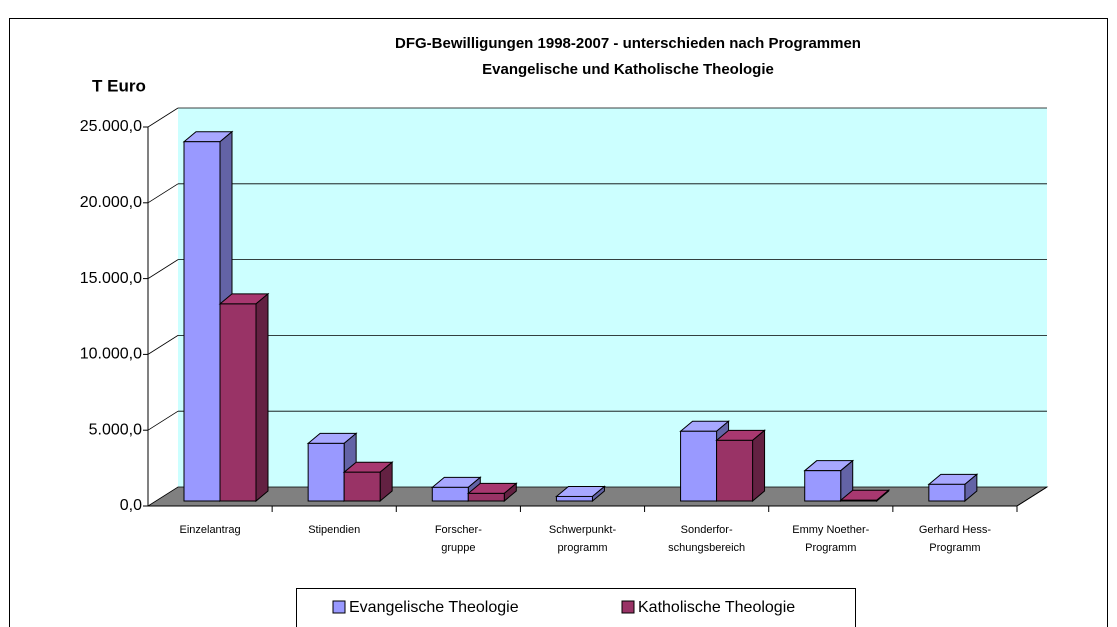 This screenshot has width=1117, height=627. What do you see at coordinates (458, 539) in the screenshot?
I see `x-tick-label: Forscher-gruppe` at bounding box center [458, 539].